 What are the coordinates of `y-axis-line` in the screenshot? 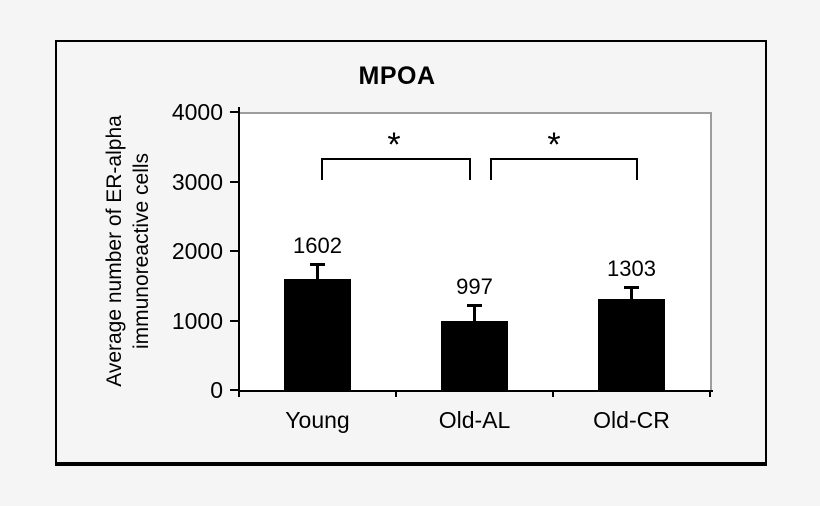 It's located at (239, 252).